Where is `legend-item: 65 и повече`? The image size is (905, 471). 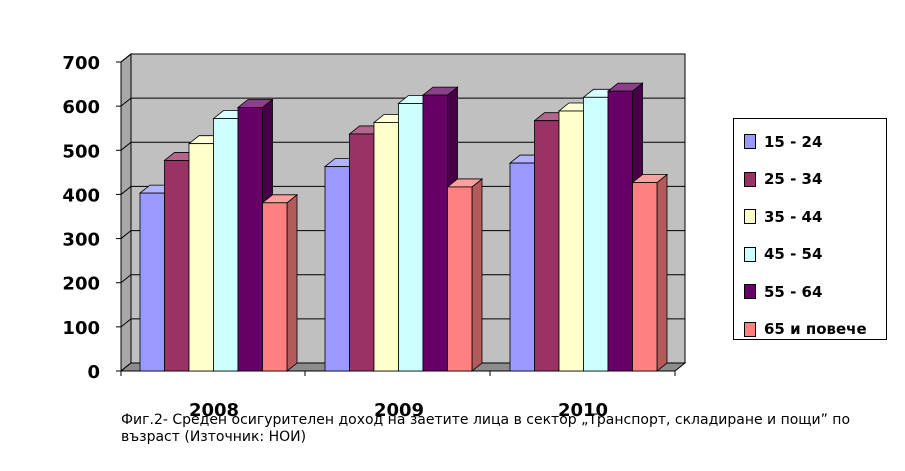
legend-item: 65 и повече is located at coordinates (815, 330).